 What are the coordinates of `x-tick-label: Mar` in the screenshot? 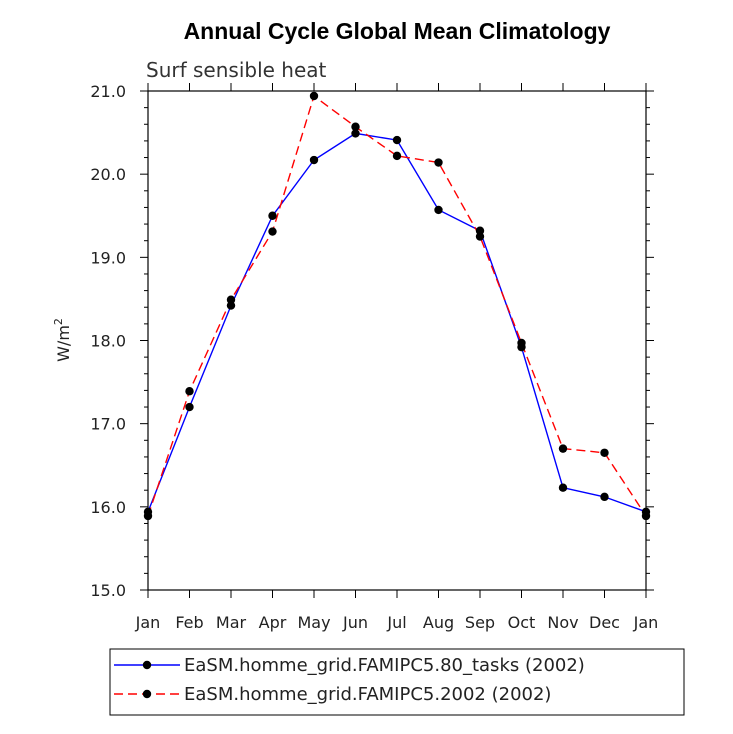 It's located at (231, 622).